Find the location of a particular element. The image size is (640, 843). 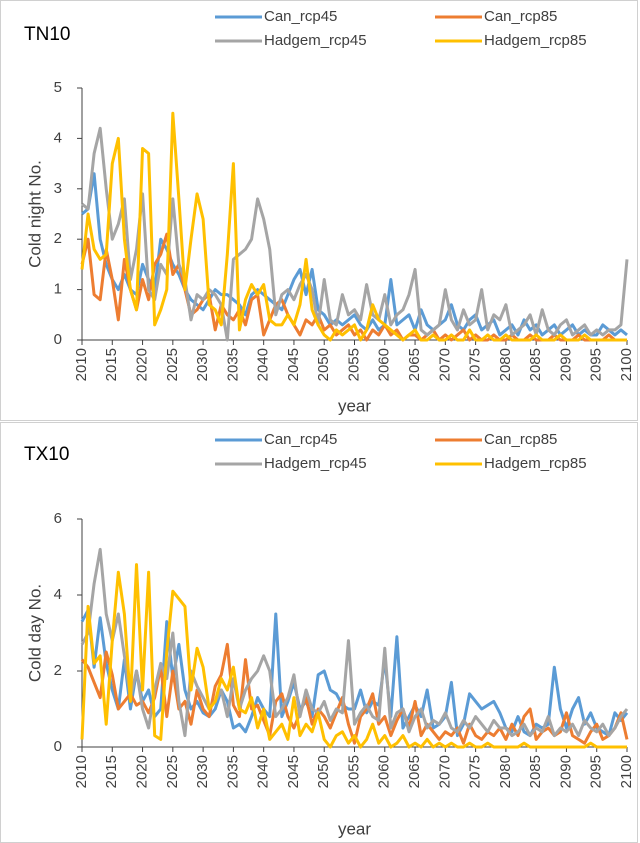

chart-title: TX10 is located at coordinates (46, 454).